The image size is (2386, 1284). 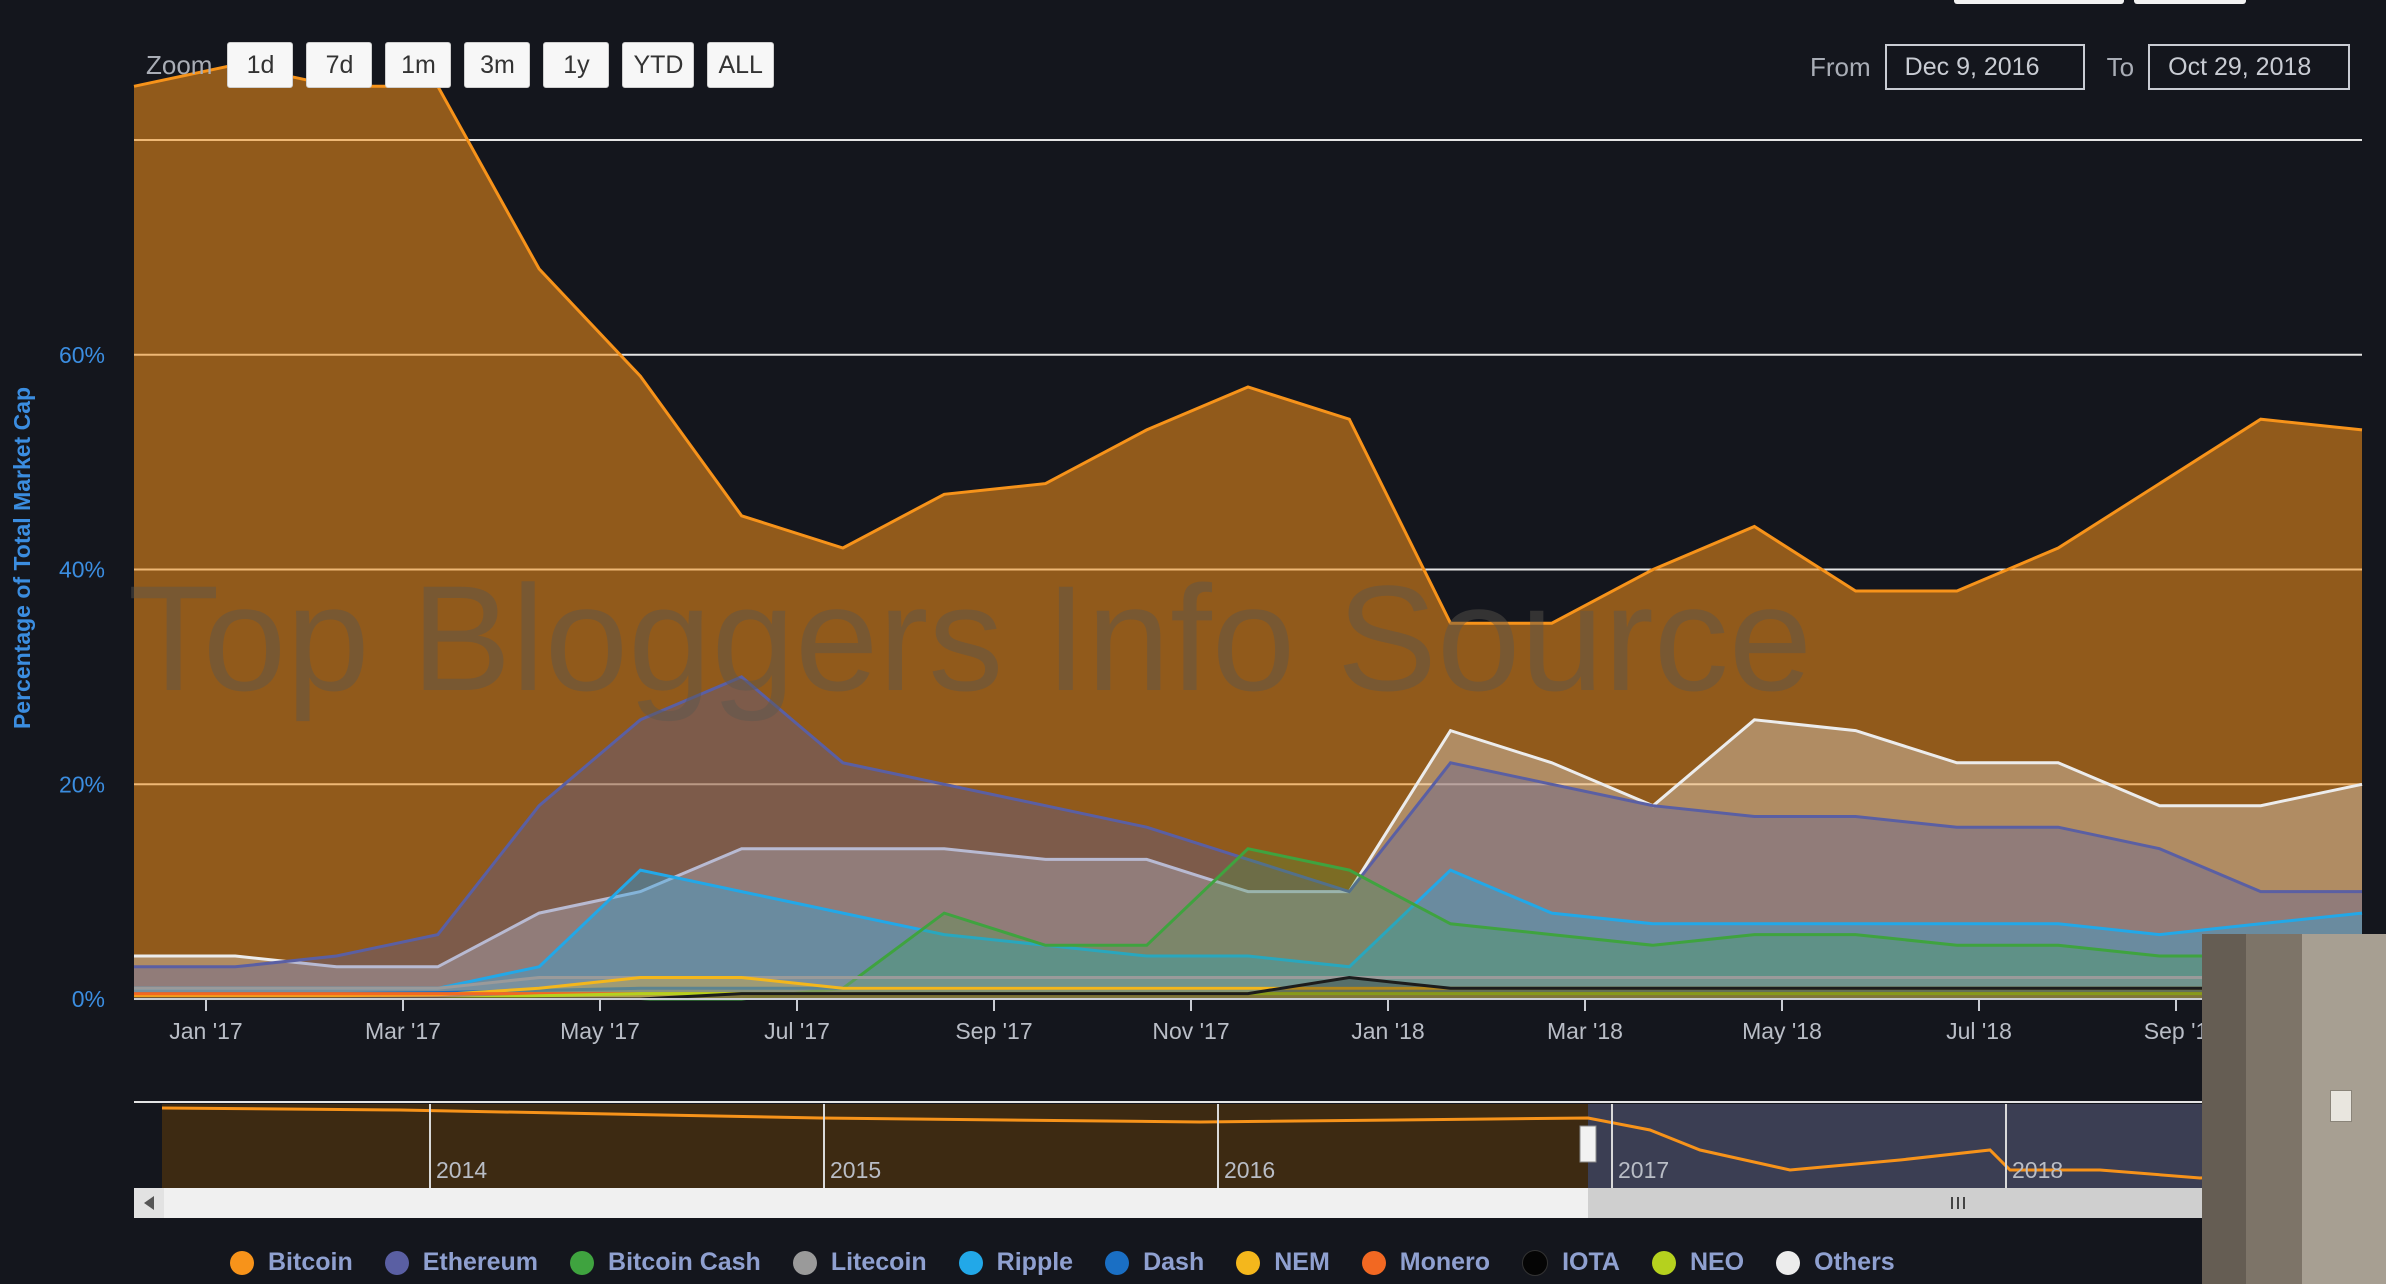 I want to click on legend-item-iota: IOTA, so click(x=1571, y=1262).